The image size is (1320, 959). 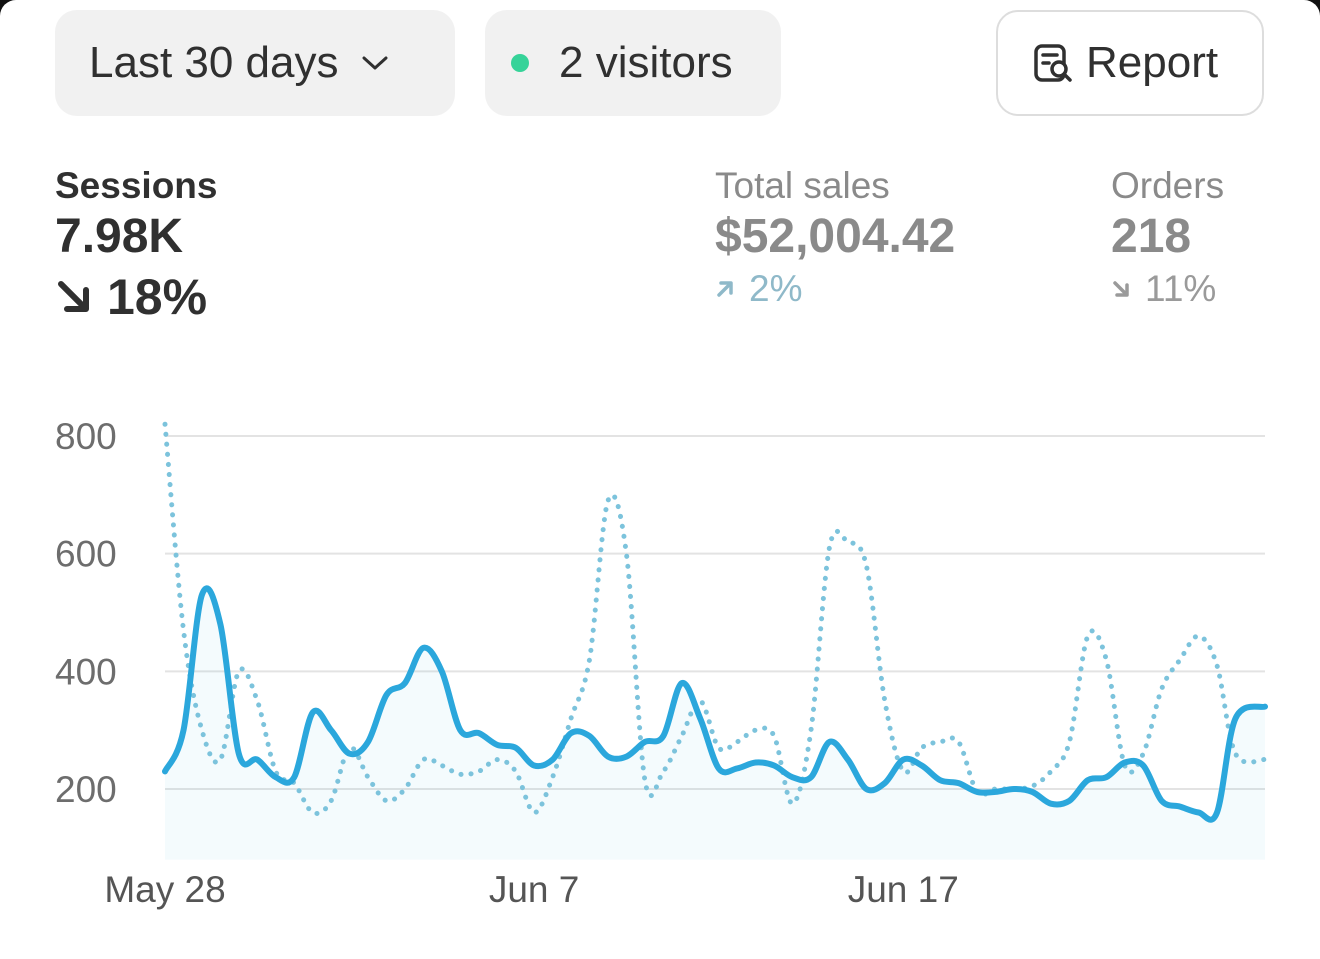 What do you see at coordinates (1151, 236) in the screenshot?
I see `orders-value: 218` at bounding box center [1151, 236].